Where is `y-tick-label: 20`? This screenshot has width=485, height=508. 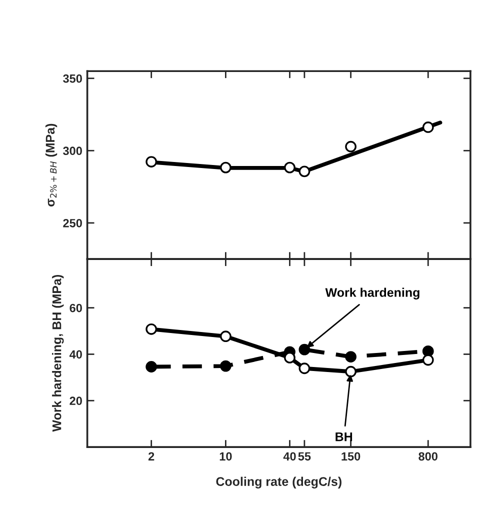
y-tick-label: 20 is located at coordinates (76, 401).